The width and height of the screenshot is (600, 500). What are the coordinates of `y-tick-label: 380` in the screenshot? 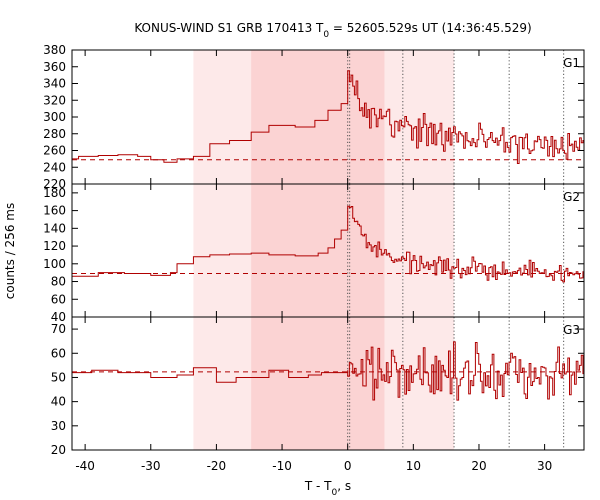 It's located at (54, 50).